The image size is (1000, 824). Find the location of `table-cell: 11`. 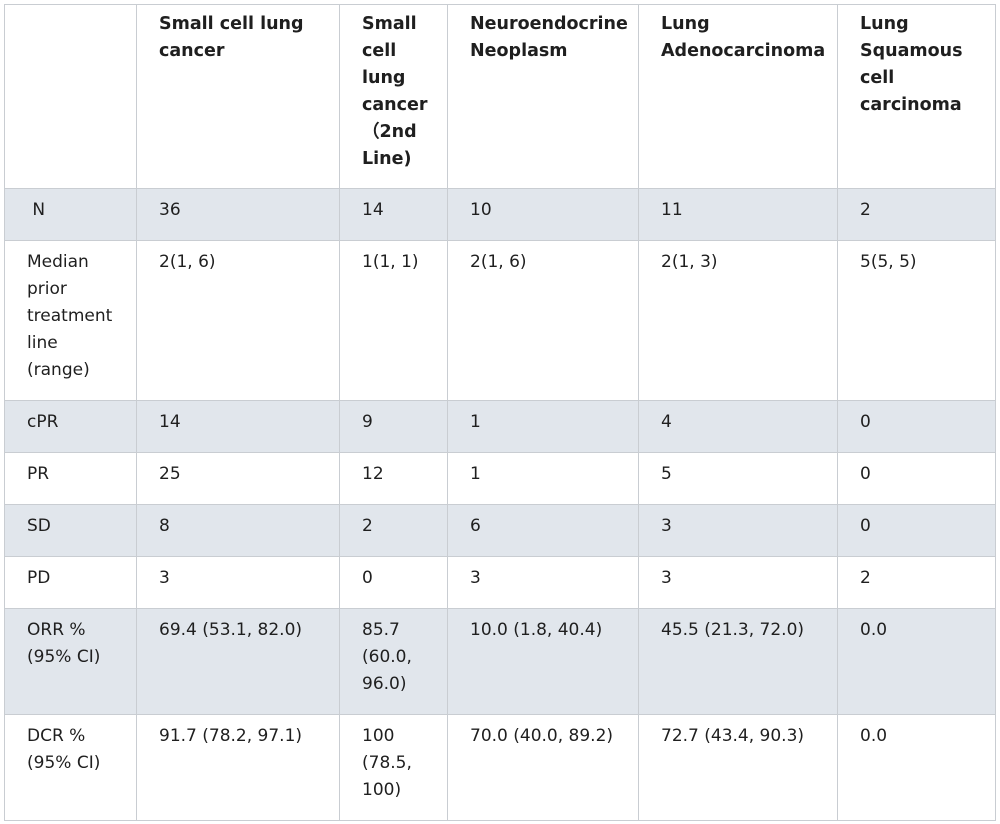

table-cell: 11 is located at coordinates (738, 214).